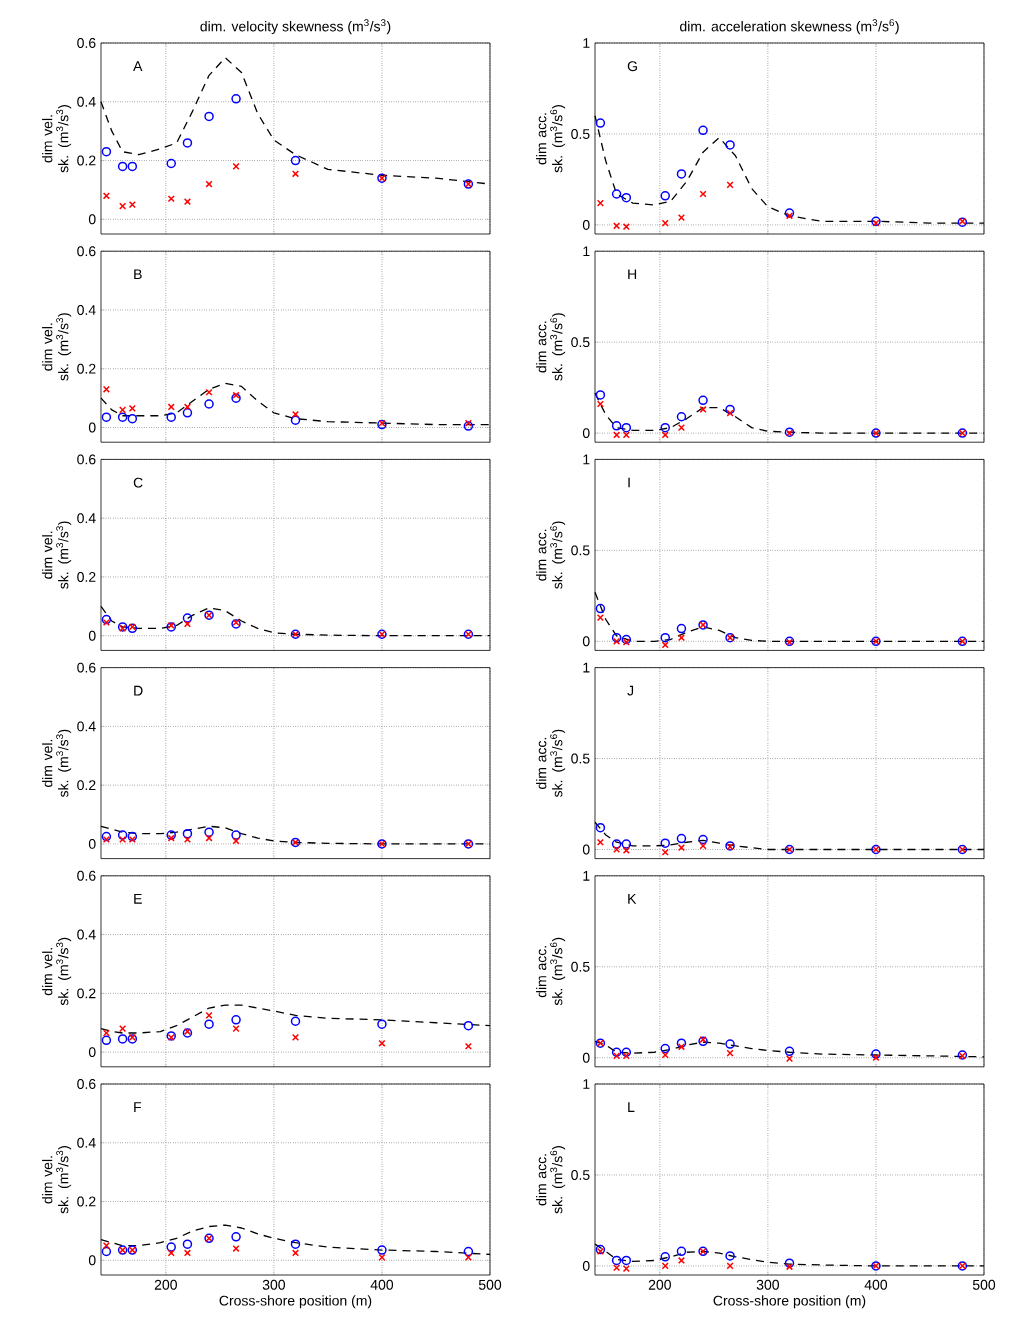 The width and height of the screenshot is (1014, 1331). I want to click on annotation: G, so click(632, 66).